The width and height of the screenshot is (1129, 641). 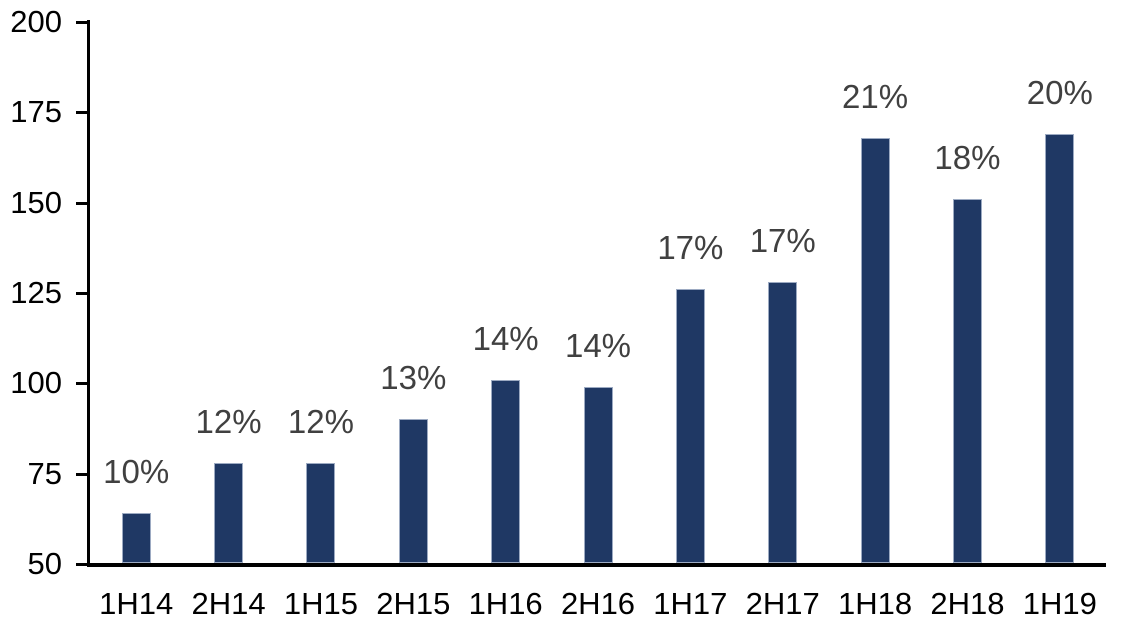 I want to click on x-axis-label: 2H16, so click(x=598, y=603).